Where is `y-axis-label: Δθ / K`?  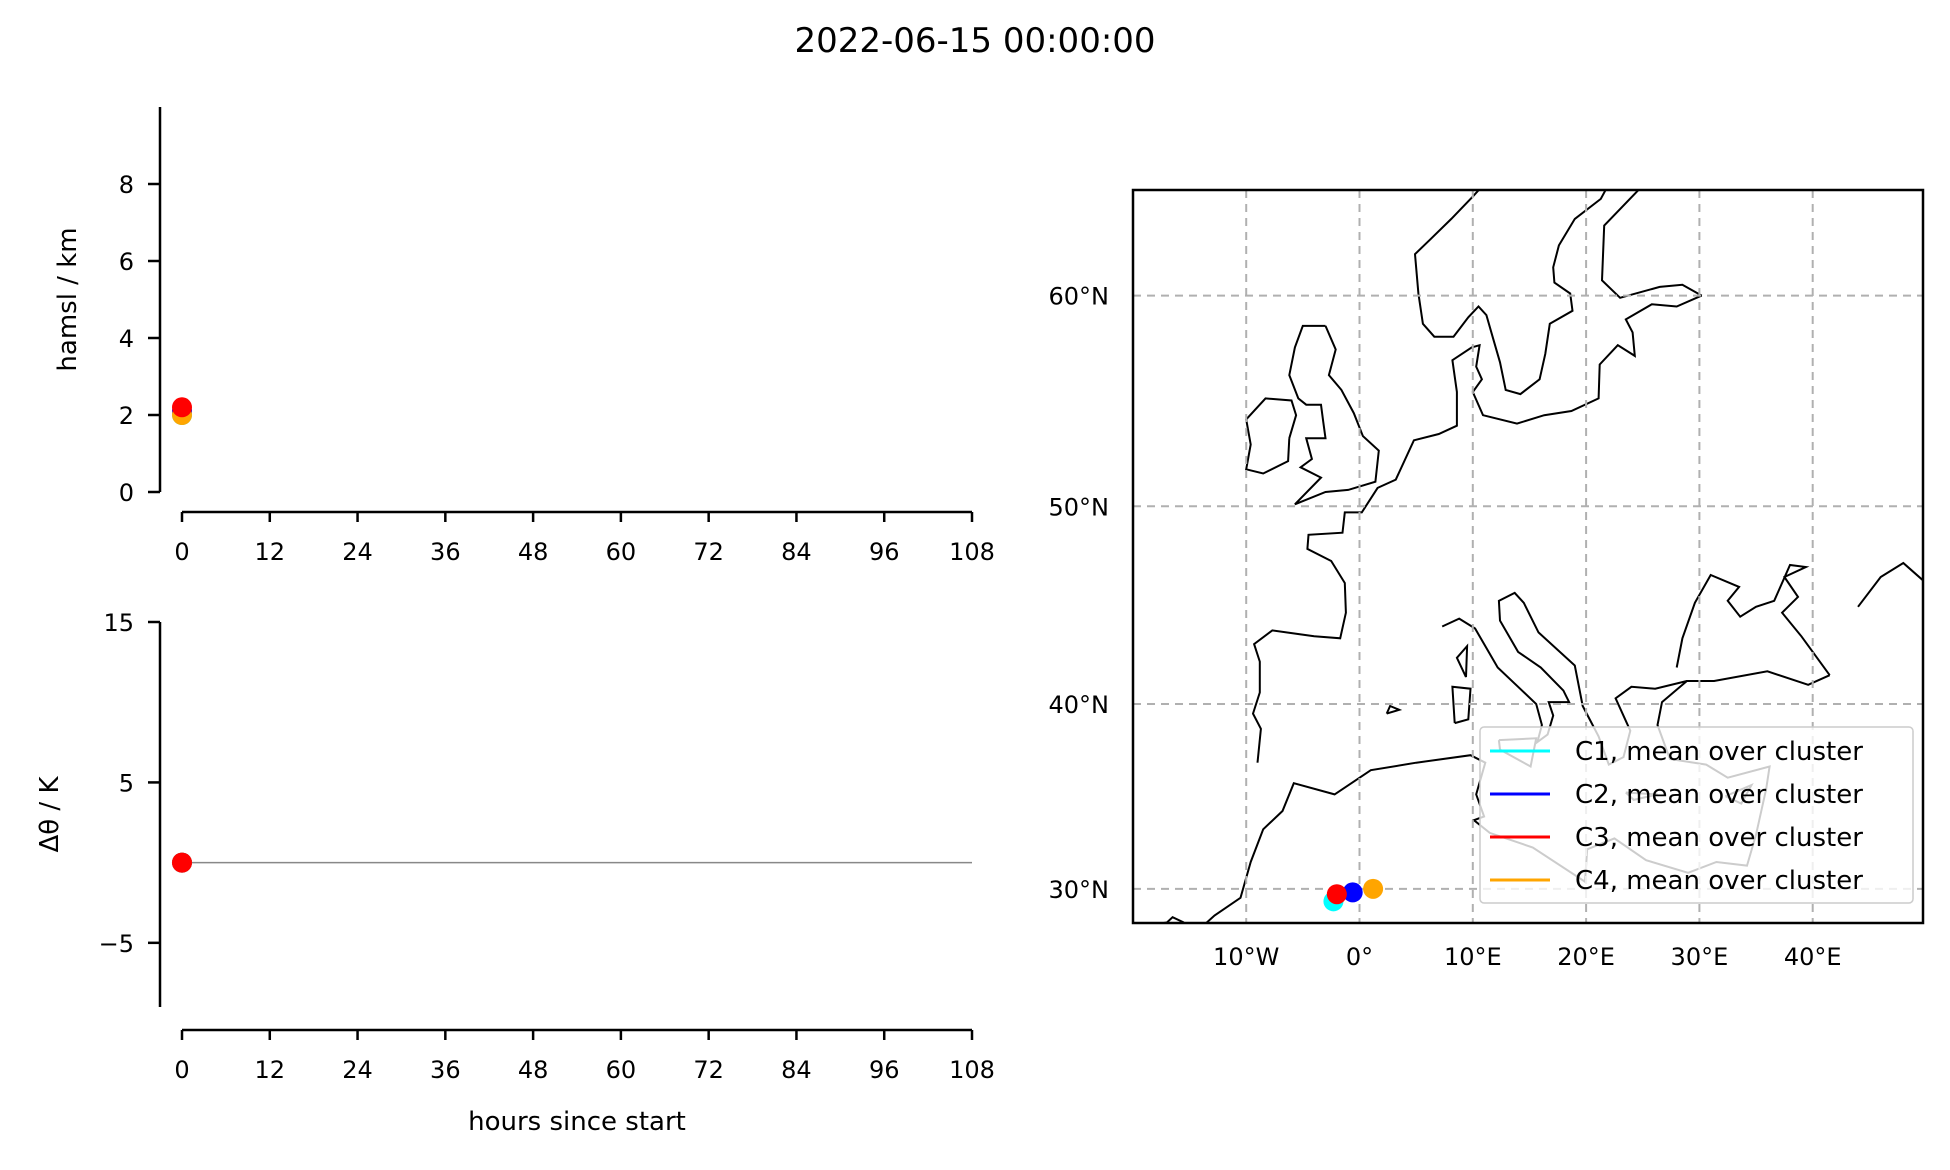
y-axis-label: Δθ / K is located at coordinates (50, 814).